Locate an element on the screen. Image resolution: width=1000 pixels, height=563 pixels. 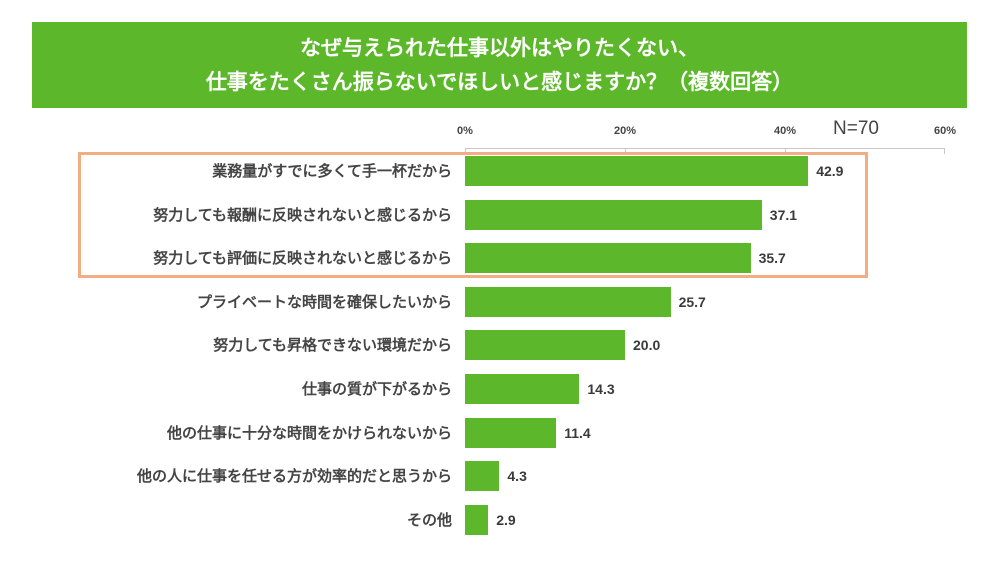
x-tick-label: 0% is located at coordinates (465, 131).